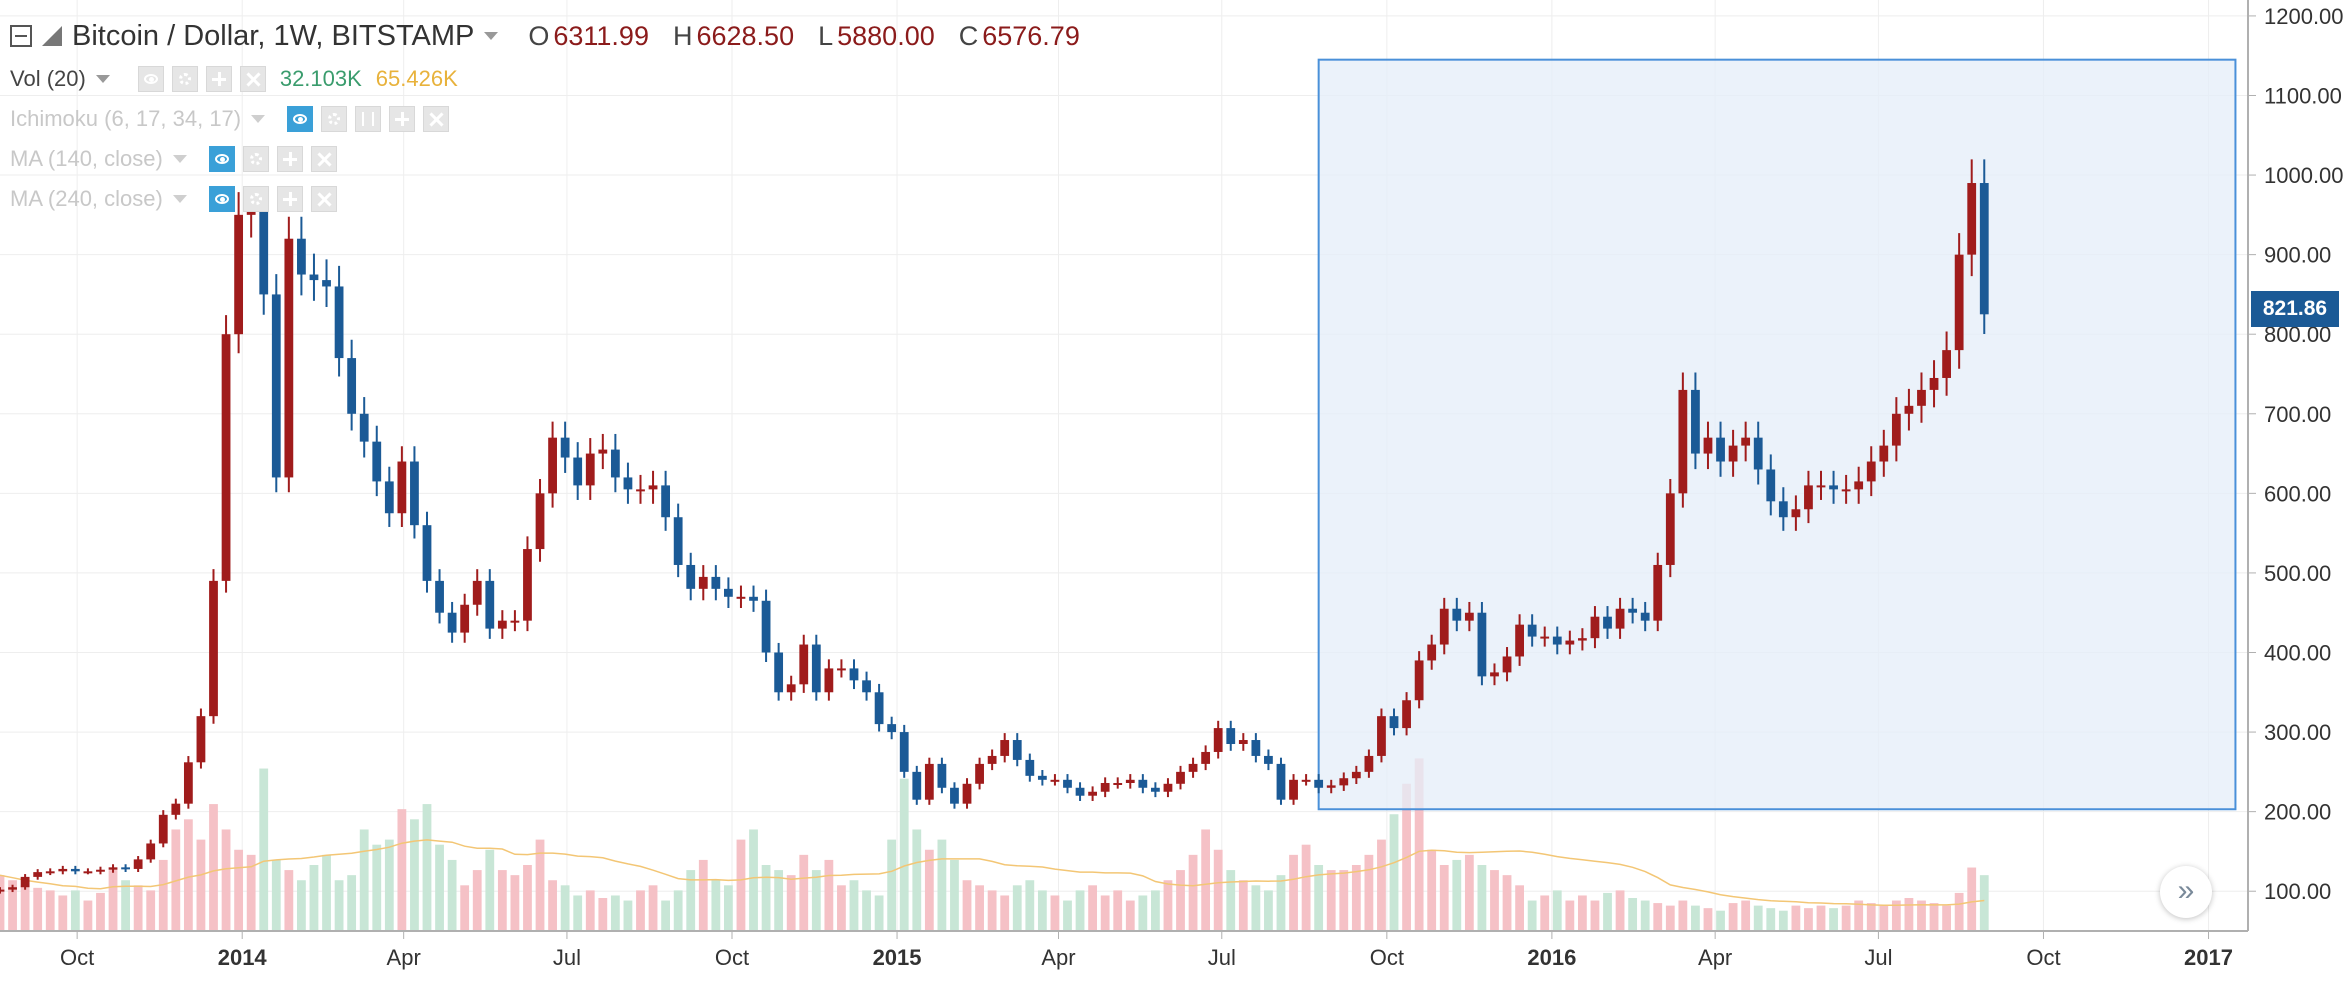 This screenshot has width=2348, height=981. I want to click on y-tick-label: 600.00, so click(2297, 493).